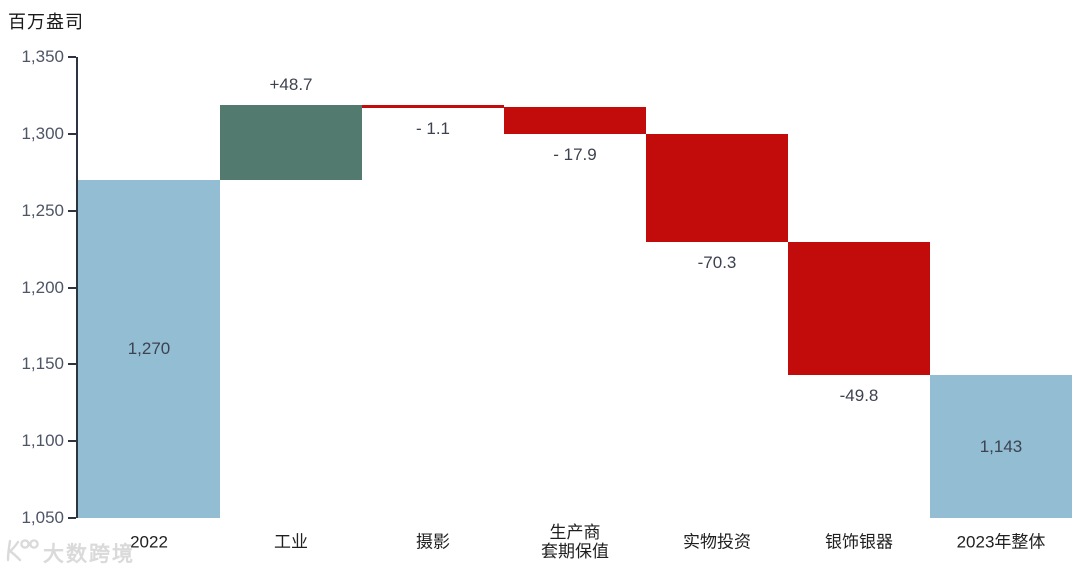 The image size is (1080, 575). I want to click on x-axis-label: 工业, so click(291, 542).